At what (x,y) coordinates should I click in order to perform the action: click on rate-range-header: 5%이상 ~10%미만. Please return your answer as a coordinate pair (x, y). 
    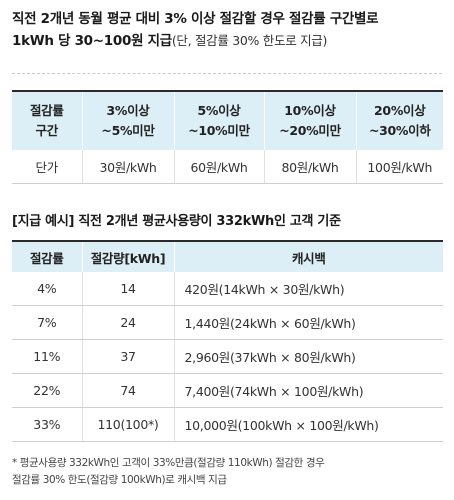
    Looking at the image, I should click on (219, 120).